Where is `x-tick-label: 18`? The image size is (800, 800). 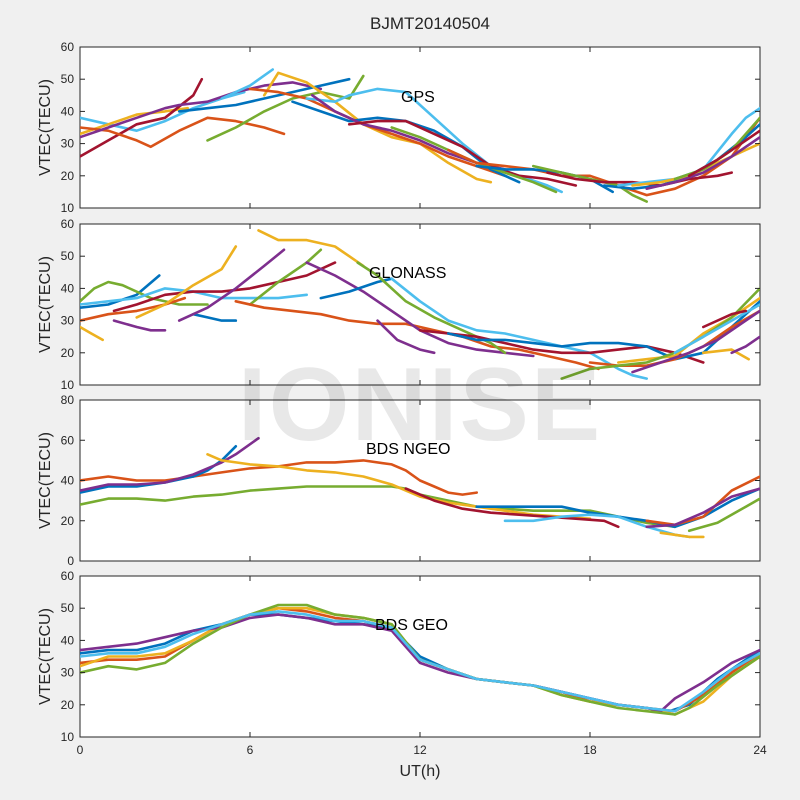
x-tick-label: 18 is located at coordinates (590, 750).